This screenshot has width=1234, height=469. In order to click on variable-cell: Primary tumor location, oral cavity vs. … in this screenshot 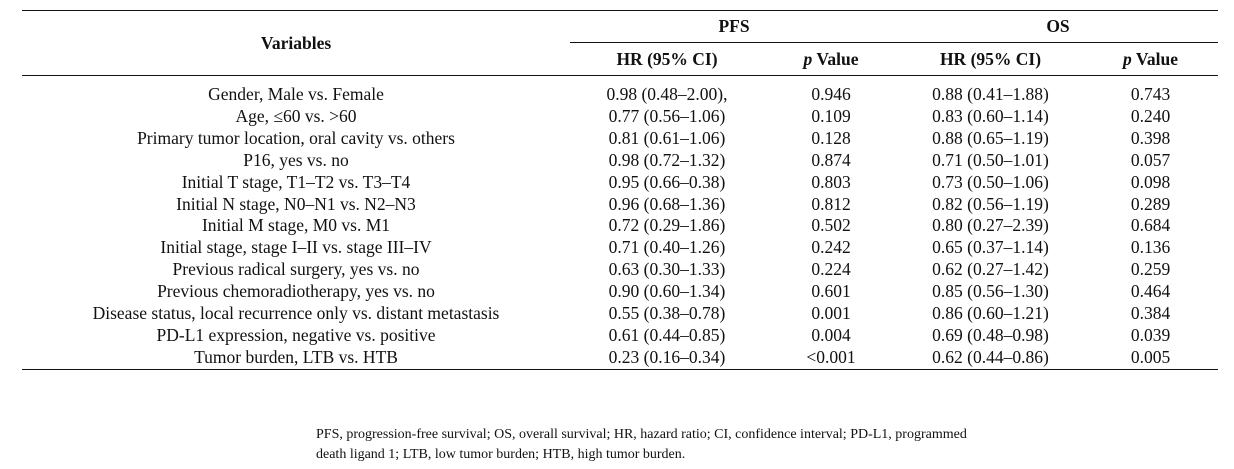, I will do `click(296, 137)`.